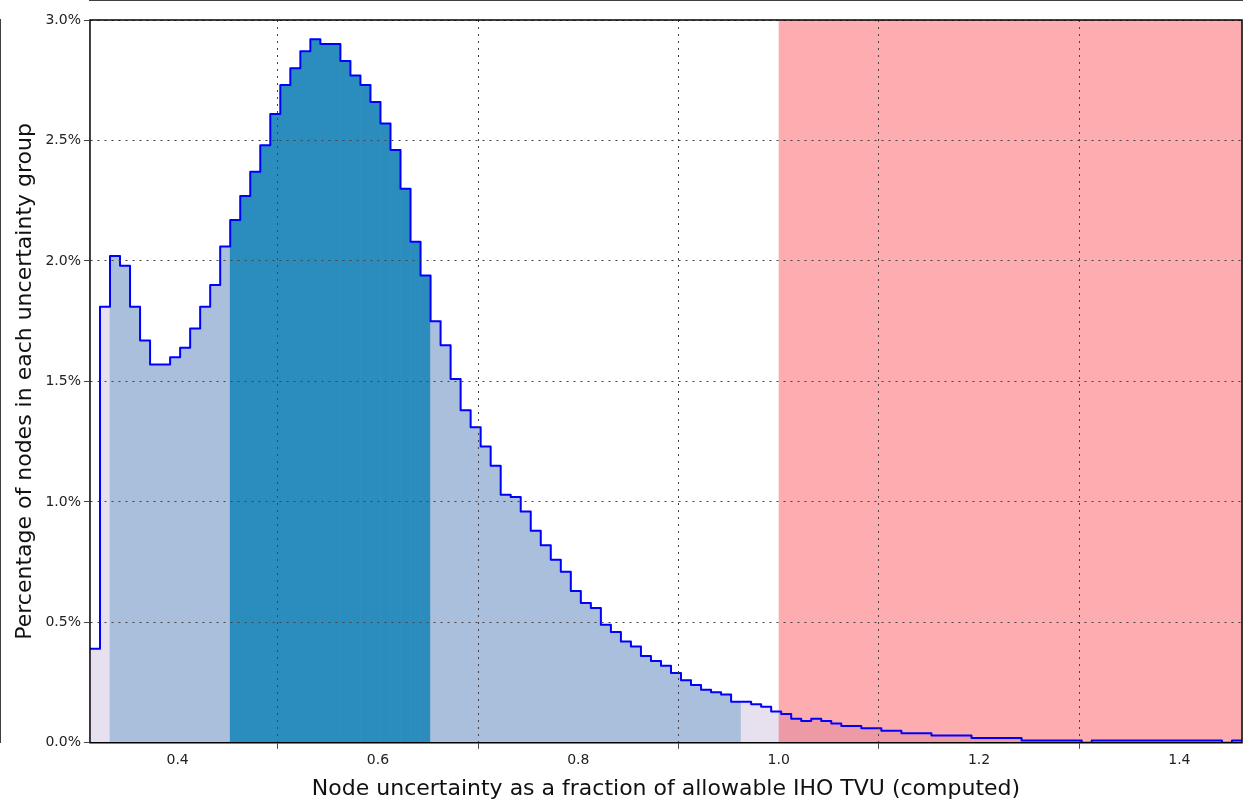 This screenshot has height=810, width=1246. What do you see at coordinates (63, 620) in the screenshot?
I see `y-tick-label: 0.5%` at bounding box center [63, 620].